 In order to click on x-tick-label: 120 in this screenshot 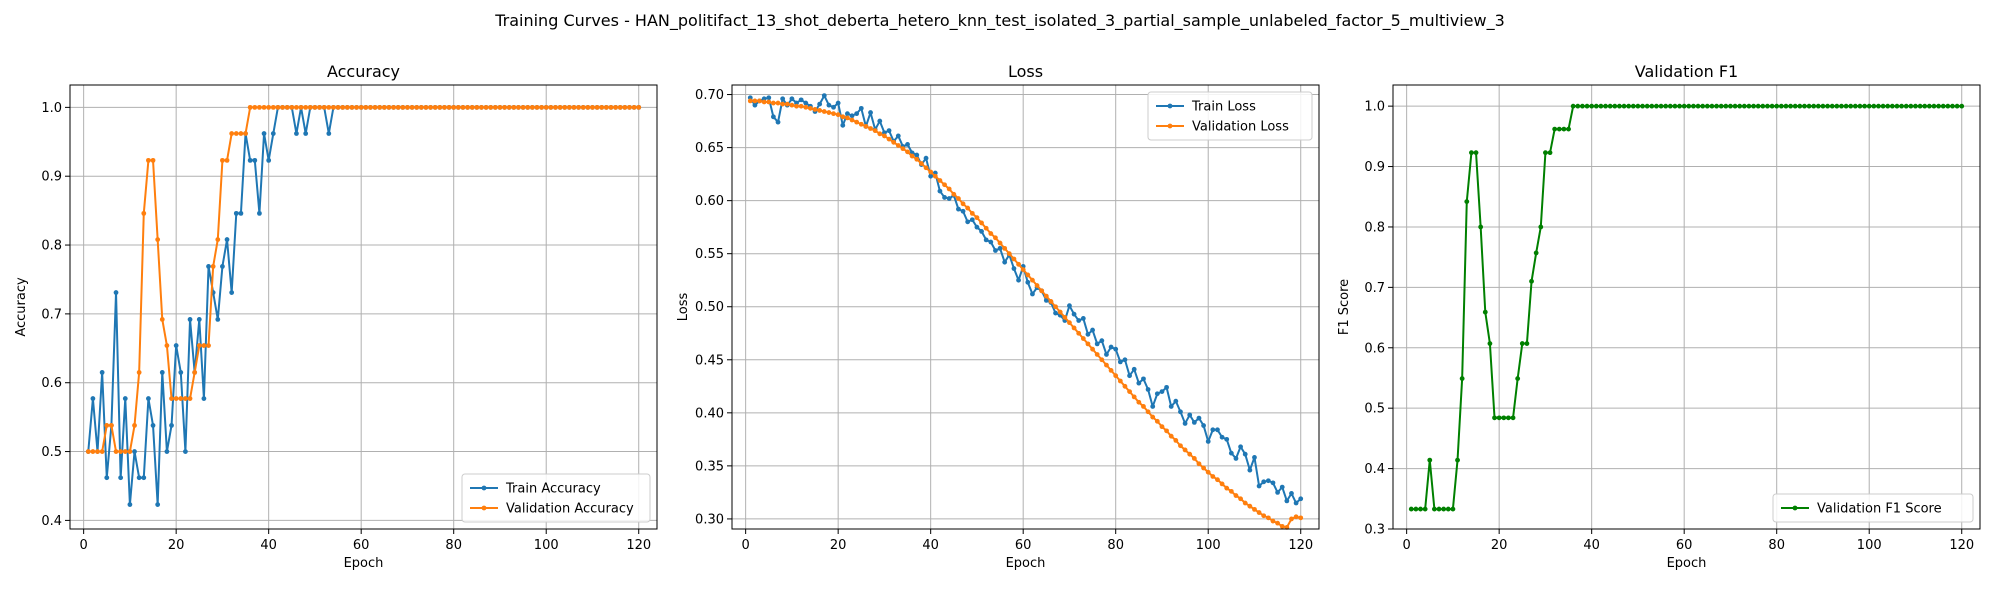, I will do `click(1961, 545)`.